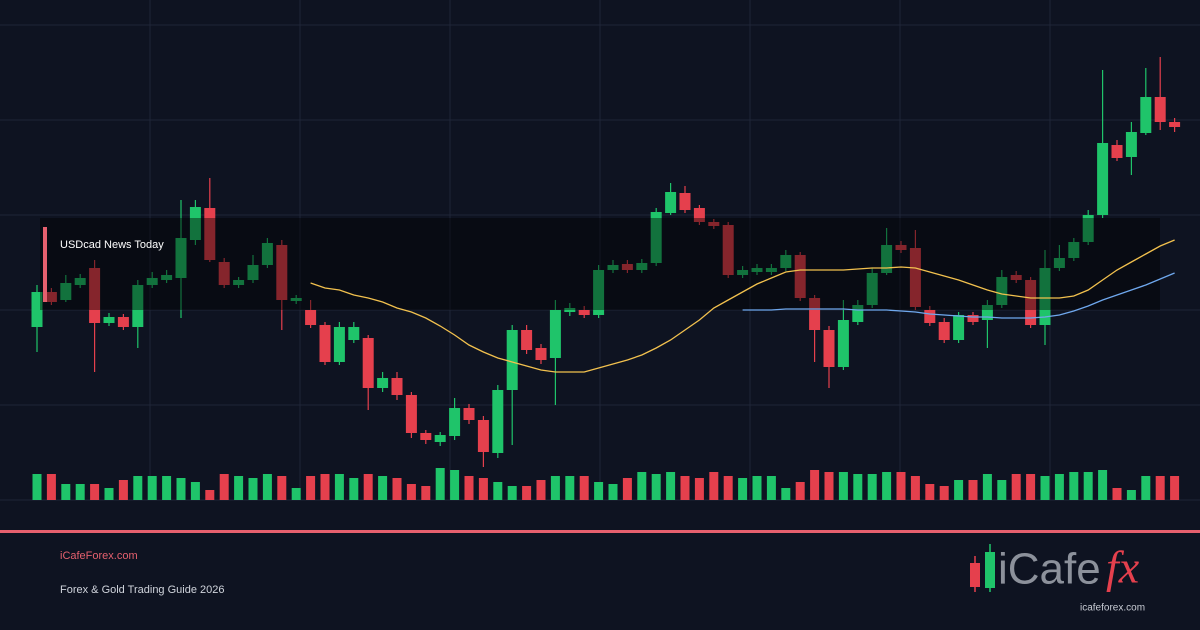 This screenshot has width=1200, height=630. Describe the element at coordinates (142, 590) in the screenshot. I see `footer-subtitle: Forex & Gold Trading Guide 2026` at that location.